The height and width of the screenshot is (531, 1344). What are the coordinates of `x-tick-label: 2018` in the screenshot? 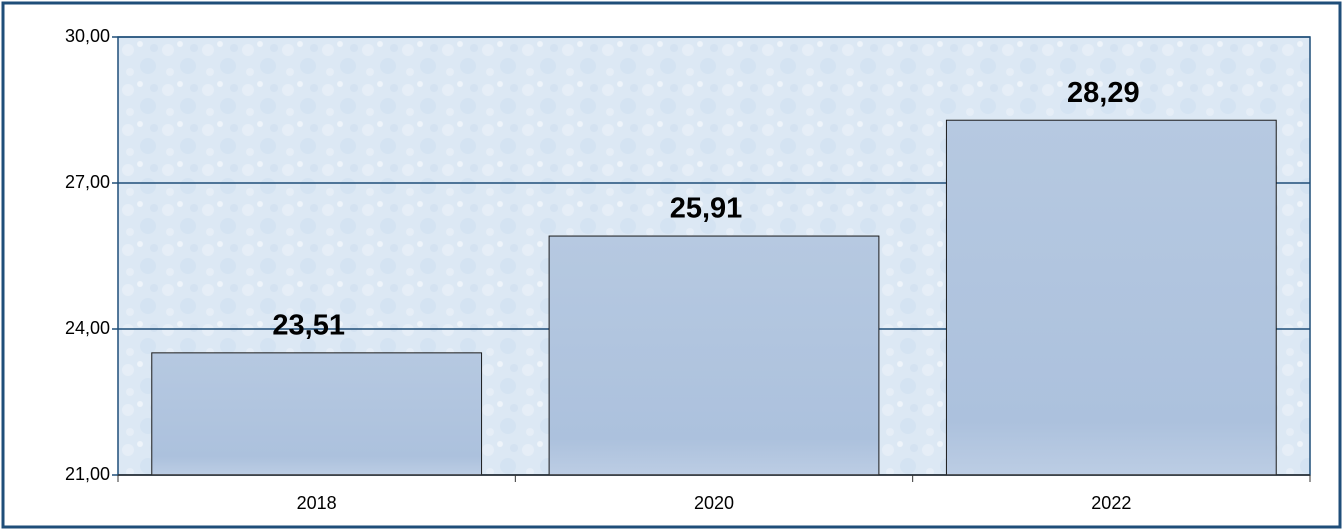 It's located at (317, 503).